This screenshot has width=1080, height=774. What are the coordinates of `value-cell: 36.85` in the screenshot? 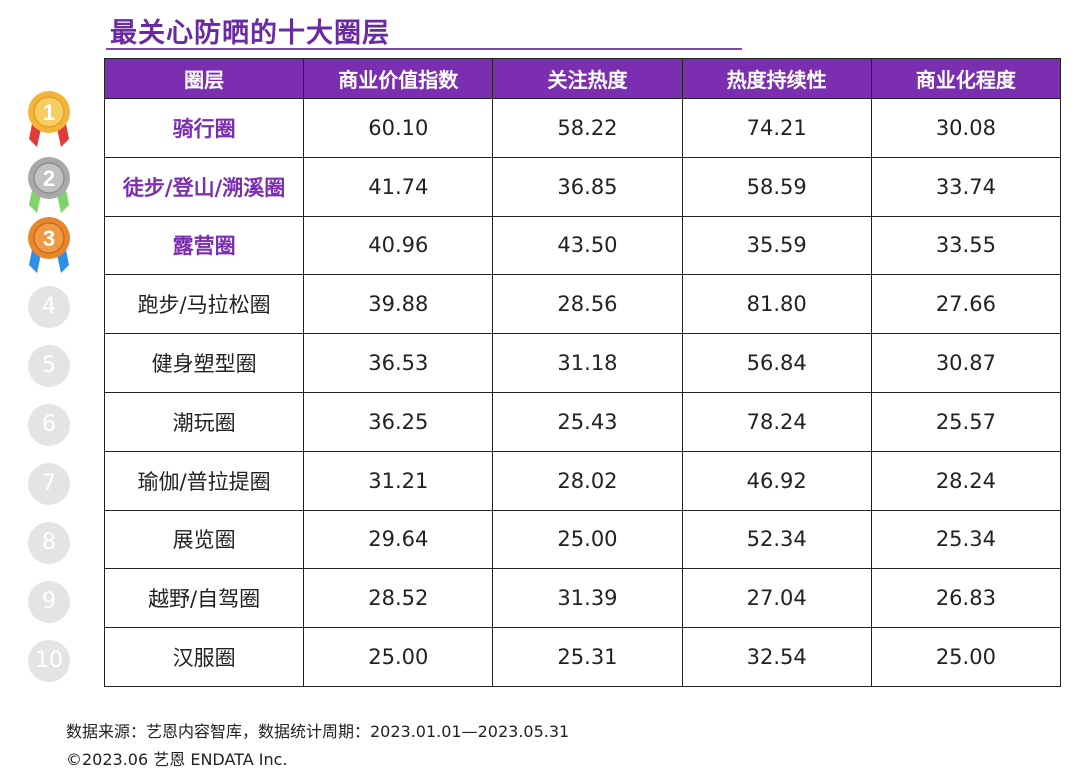 It's located at (587, 186).